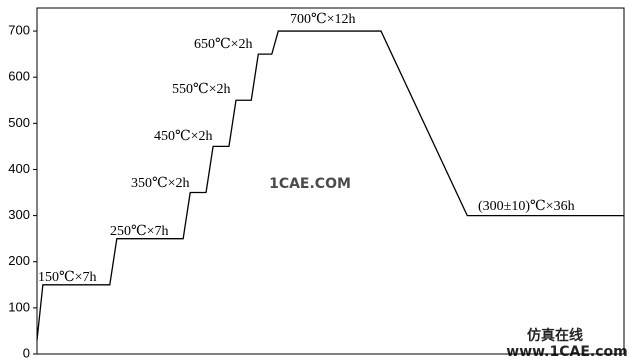 The image size is (631, 362). I want to click on watermark: 仿真在线, so click(555, 335).